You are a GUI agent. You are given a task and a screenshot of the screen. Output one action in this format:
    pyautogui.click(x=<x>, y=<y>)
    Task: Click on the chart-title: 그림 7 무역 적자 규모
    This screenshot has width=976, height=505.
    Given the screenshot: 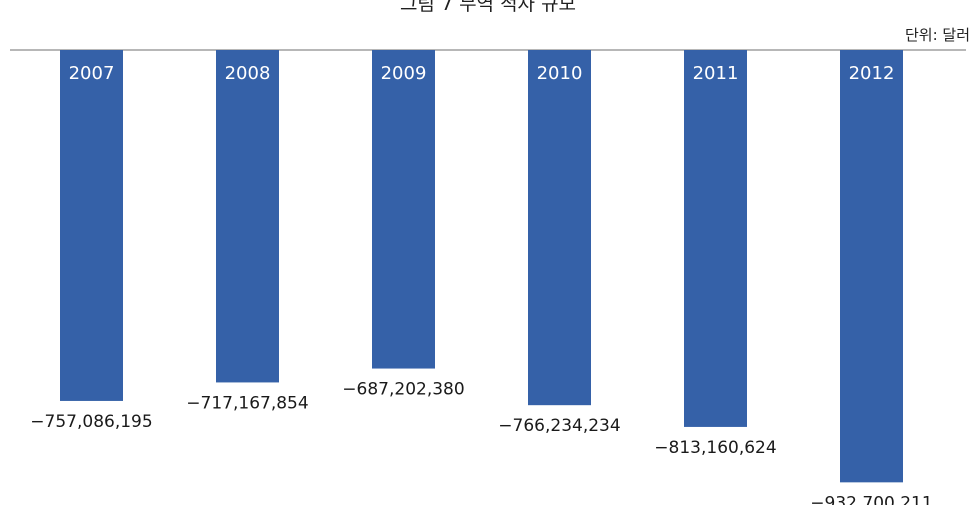 What is the action you would take?
    pyautogui.click(x=488, y=7)
    